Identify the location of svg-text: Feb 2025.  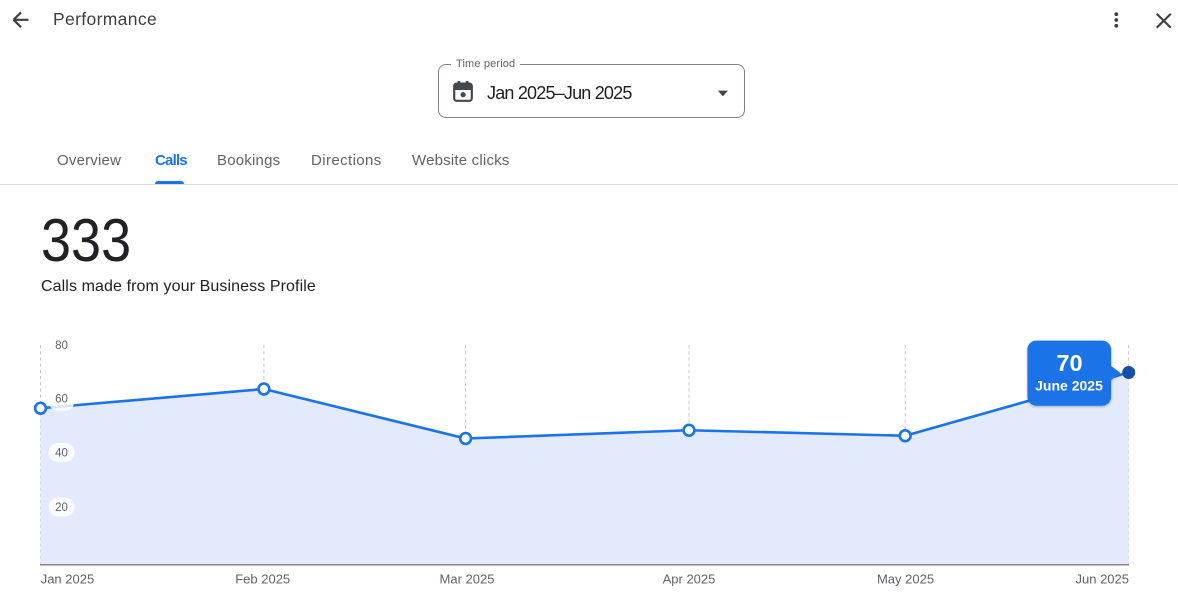
(262, 579).